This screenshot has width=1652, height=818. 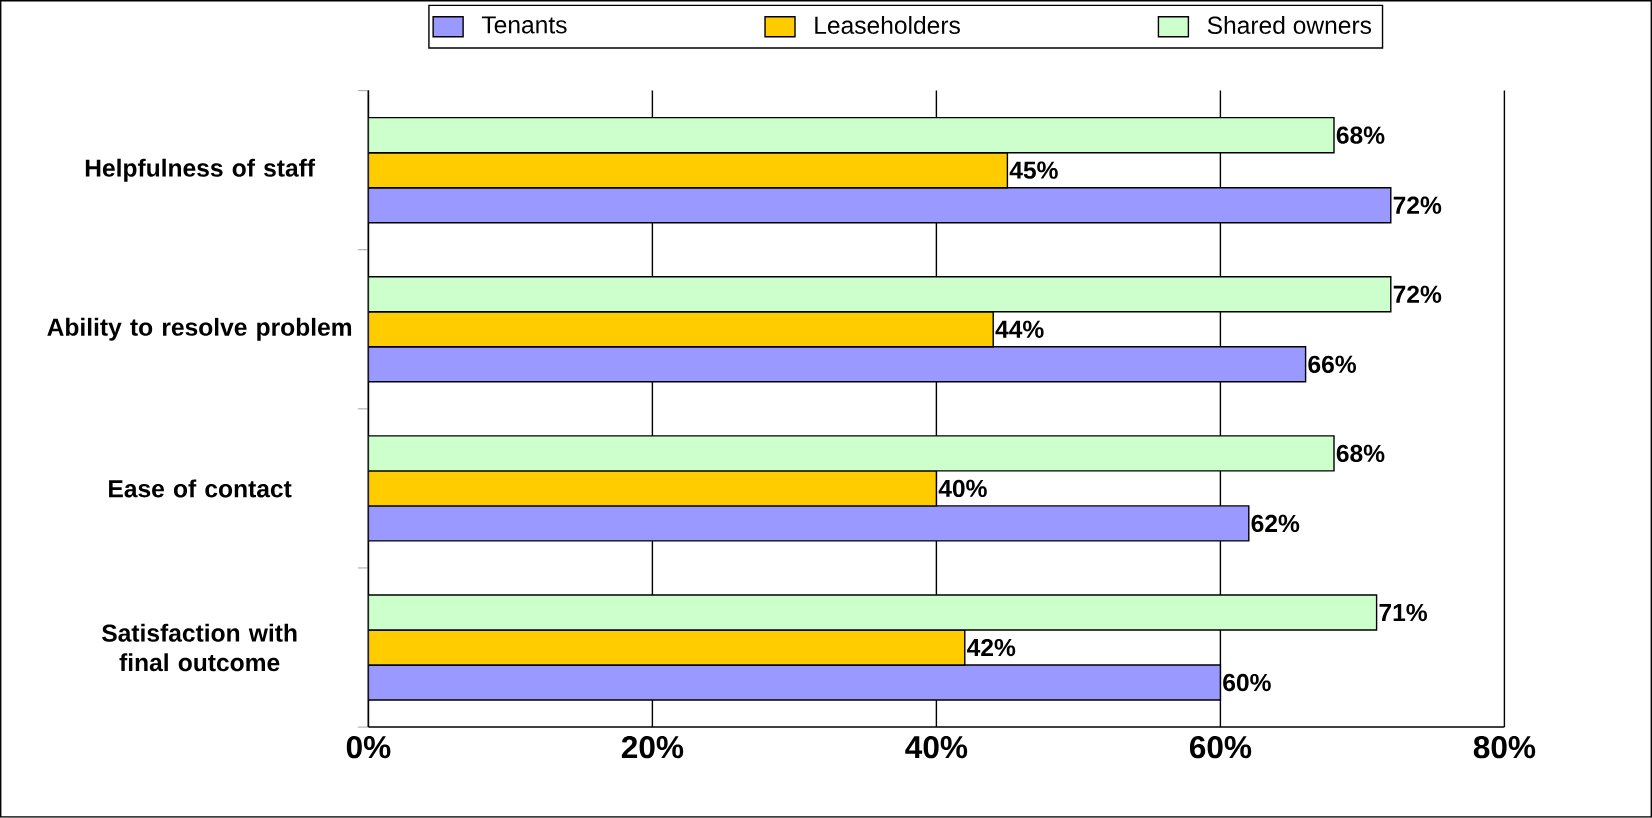 I want to click on legend-label: Shared owners, so click(x=1289, y=25).